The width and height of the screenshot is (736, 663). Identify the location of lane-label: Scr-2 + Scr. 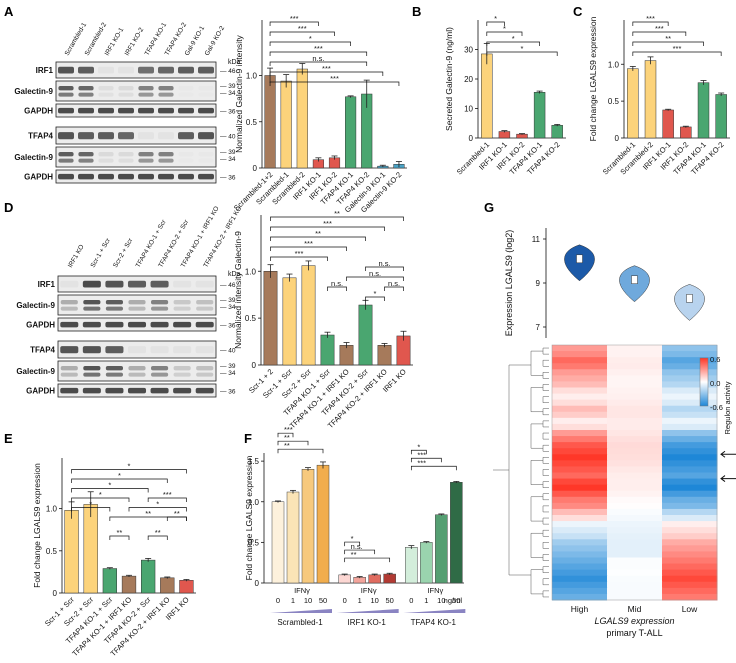
(123, 252).